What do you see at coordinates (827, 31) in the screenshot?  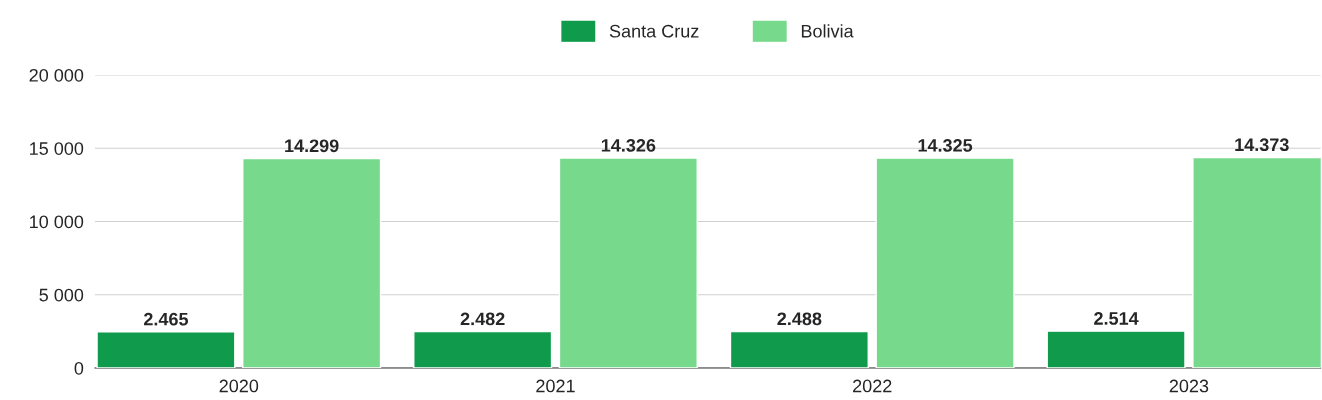 I see `legend-label: Bolivia` at bounding box center [827, 31].